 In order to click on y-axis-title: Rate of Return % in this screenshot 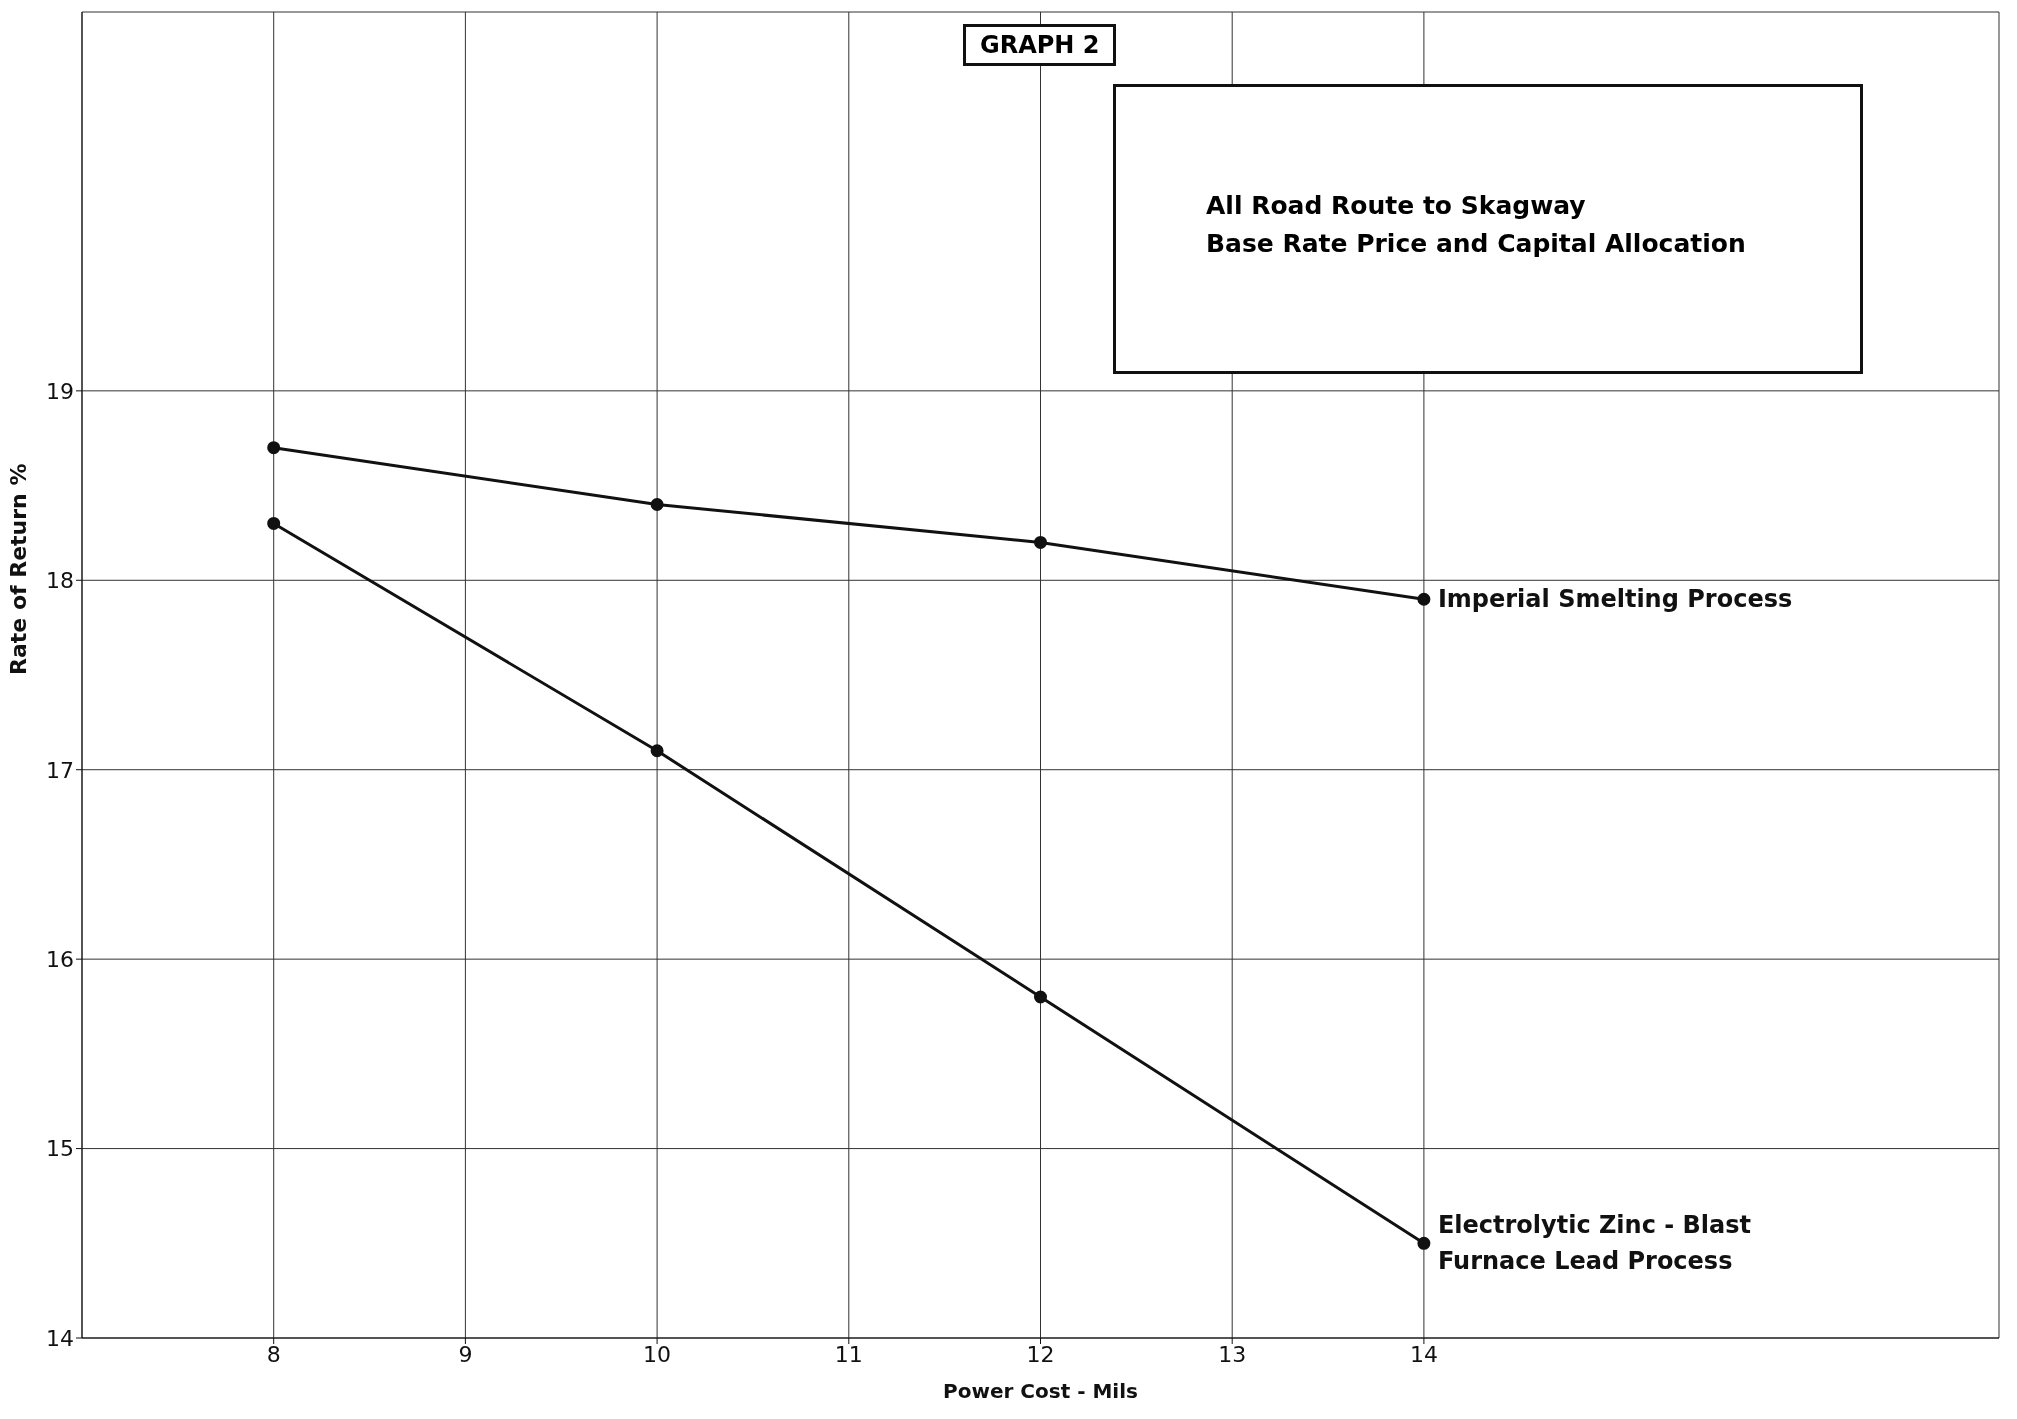, I will do `click(18, 569)`.